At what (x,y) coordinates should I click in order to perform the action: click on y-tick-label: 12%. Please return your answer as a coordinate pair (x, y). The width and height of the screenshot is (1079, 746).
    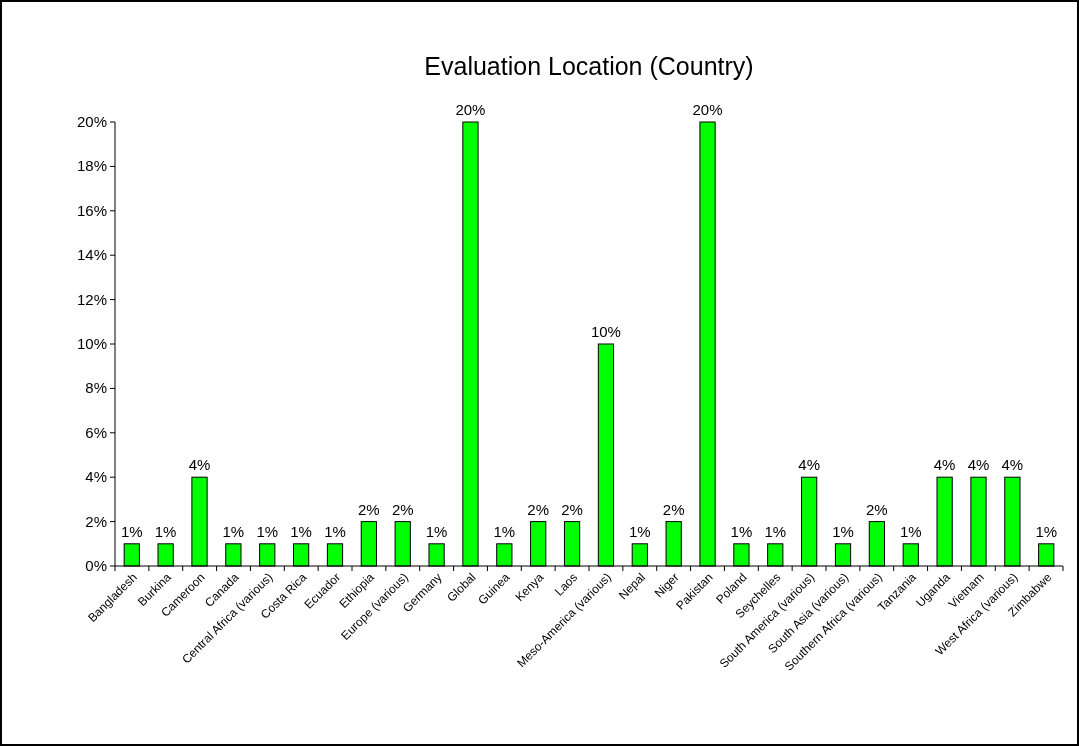
    Looking at the image, I should click on (91, 299).